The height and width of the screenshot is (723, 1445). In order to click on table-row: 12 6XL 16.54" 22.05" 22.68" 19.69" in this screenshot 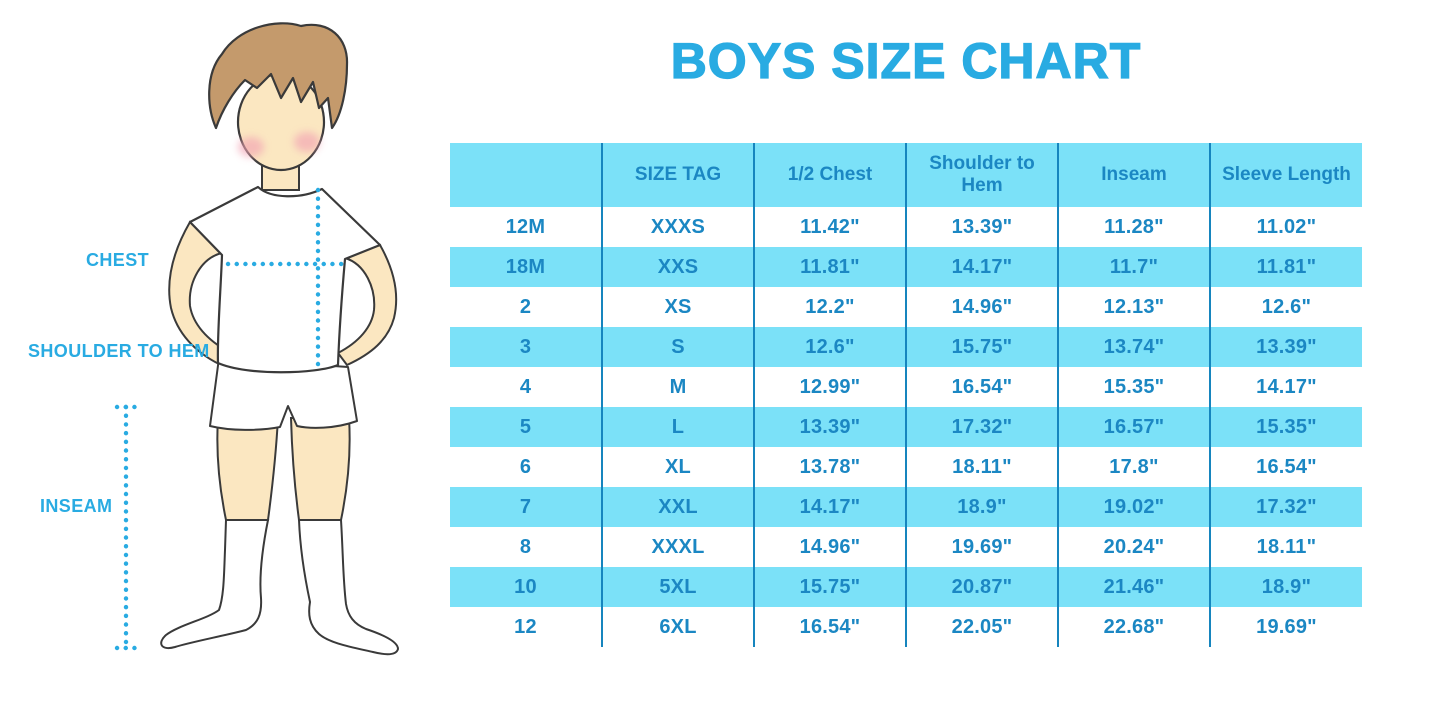, I will do `click(906, 627)`.